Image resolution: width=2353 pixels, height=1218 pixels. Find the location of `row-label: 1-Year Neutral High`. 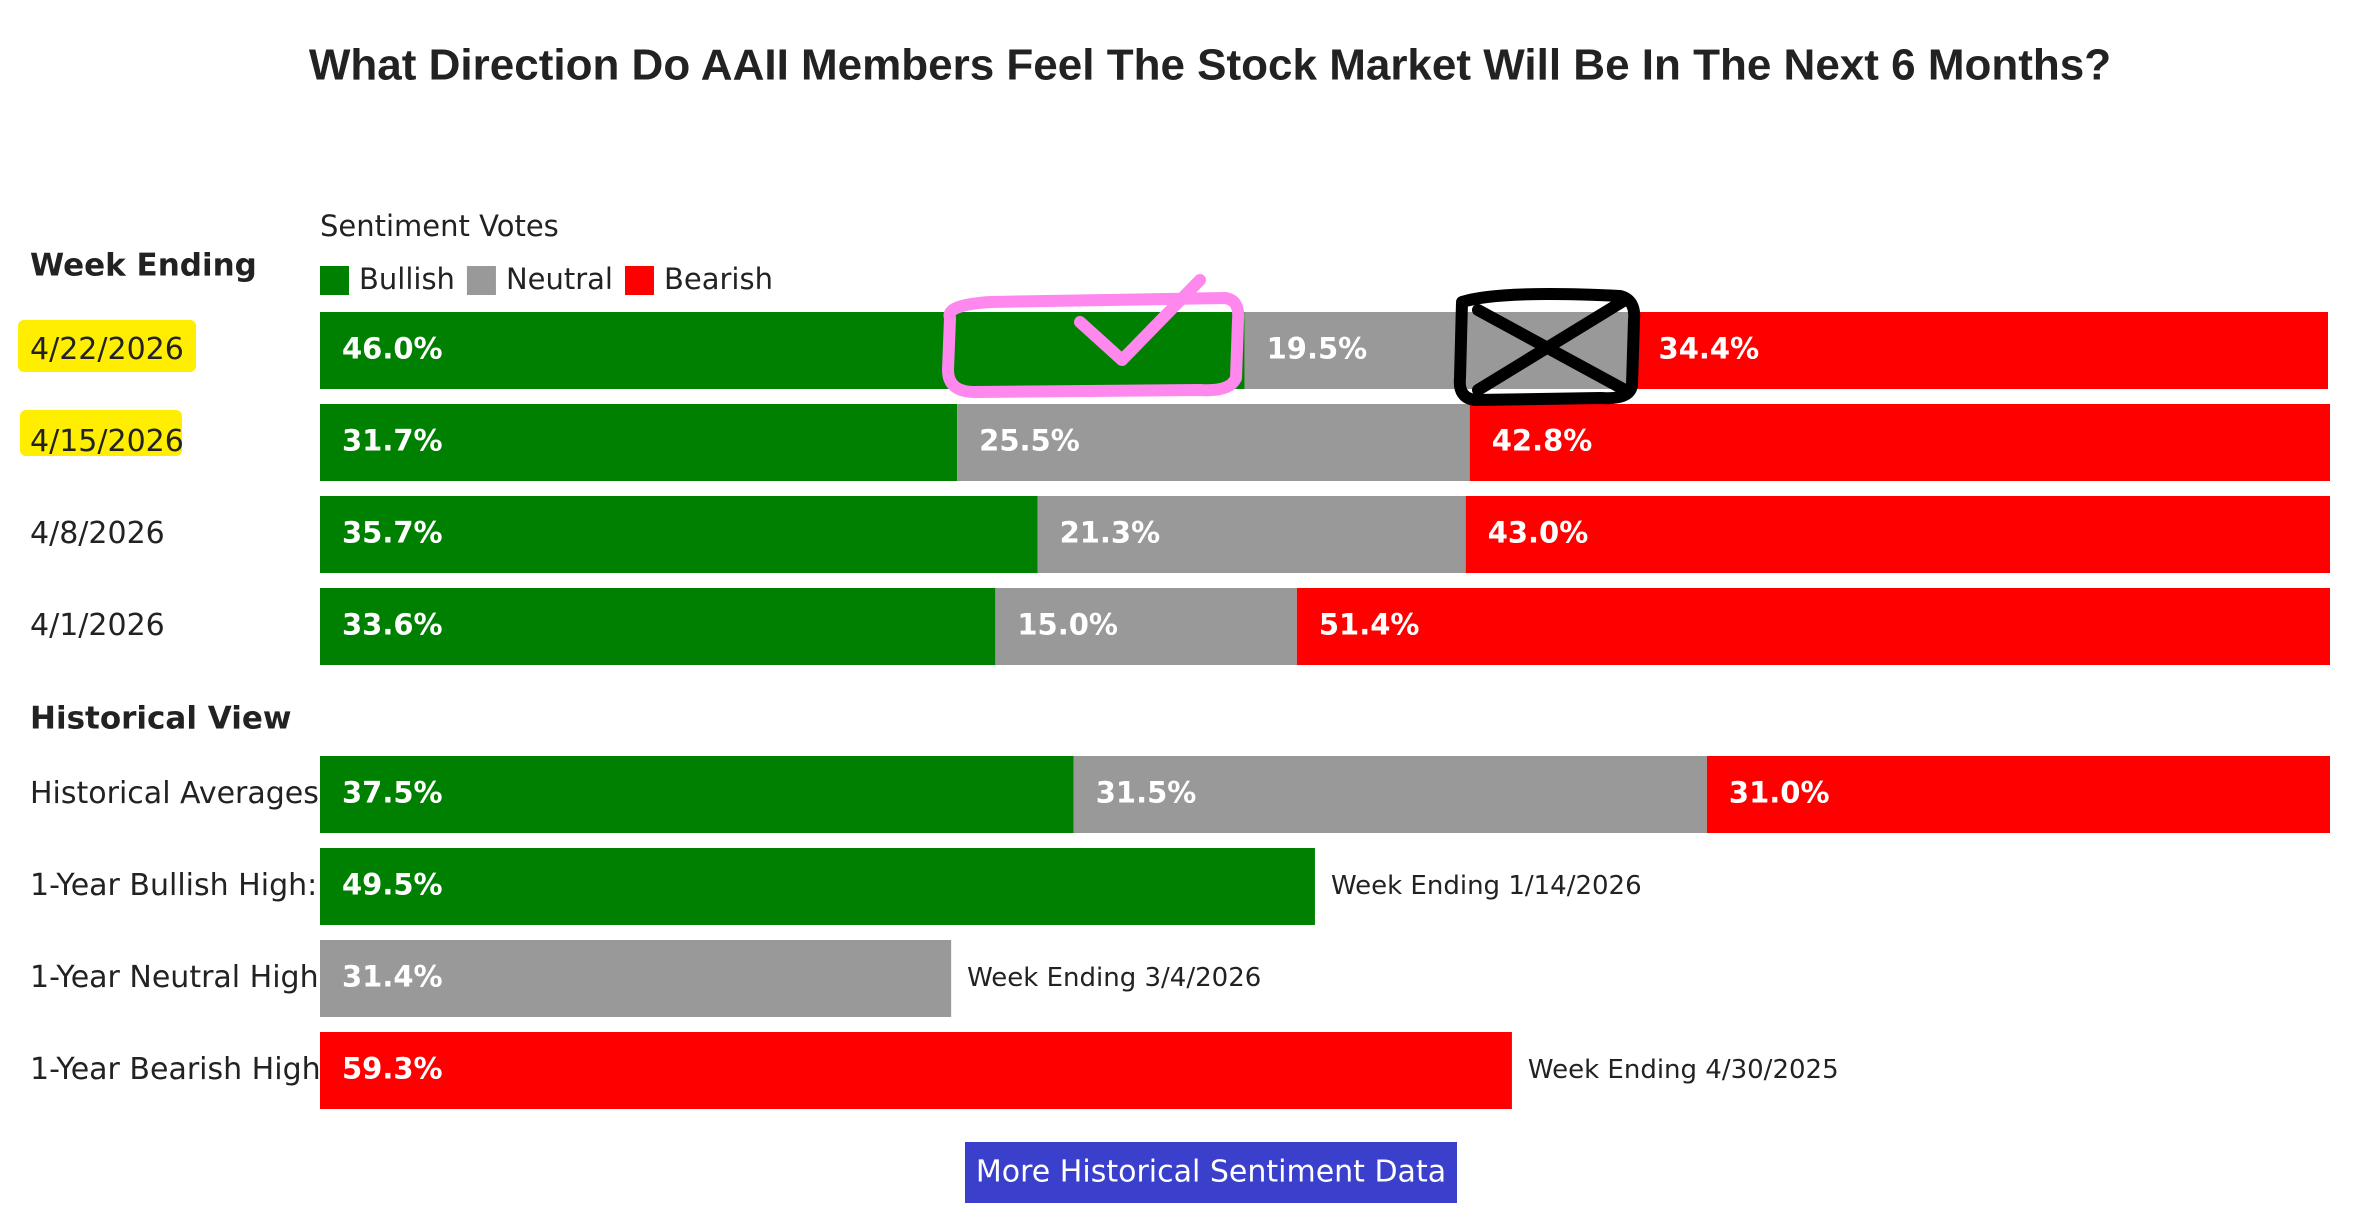

row-label: 1-Year Neutral High is located at coordinates (174, 977).